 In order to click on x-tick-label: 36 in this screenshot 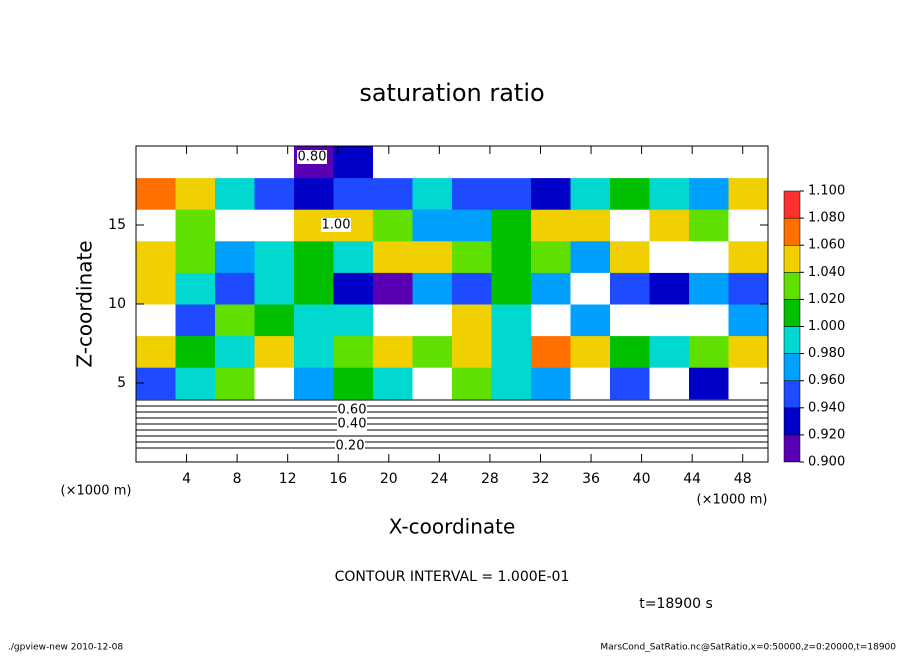, I will do `click(591, 479)`.